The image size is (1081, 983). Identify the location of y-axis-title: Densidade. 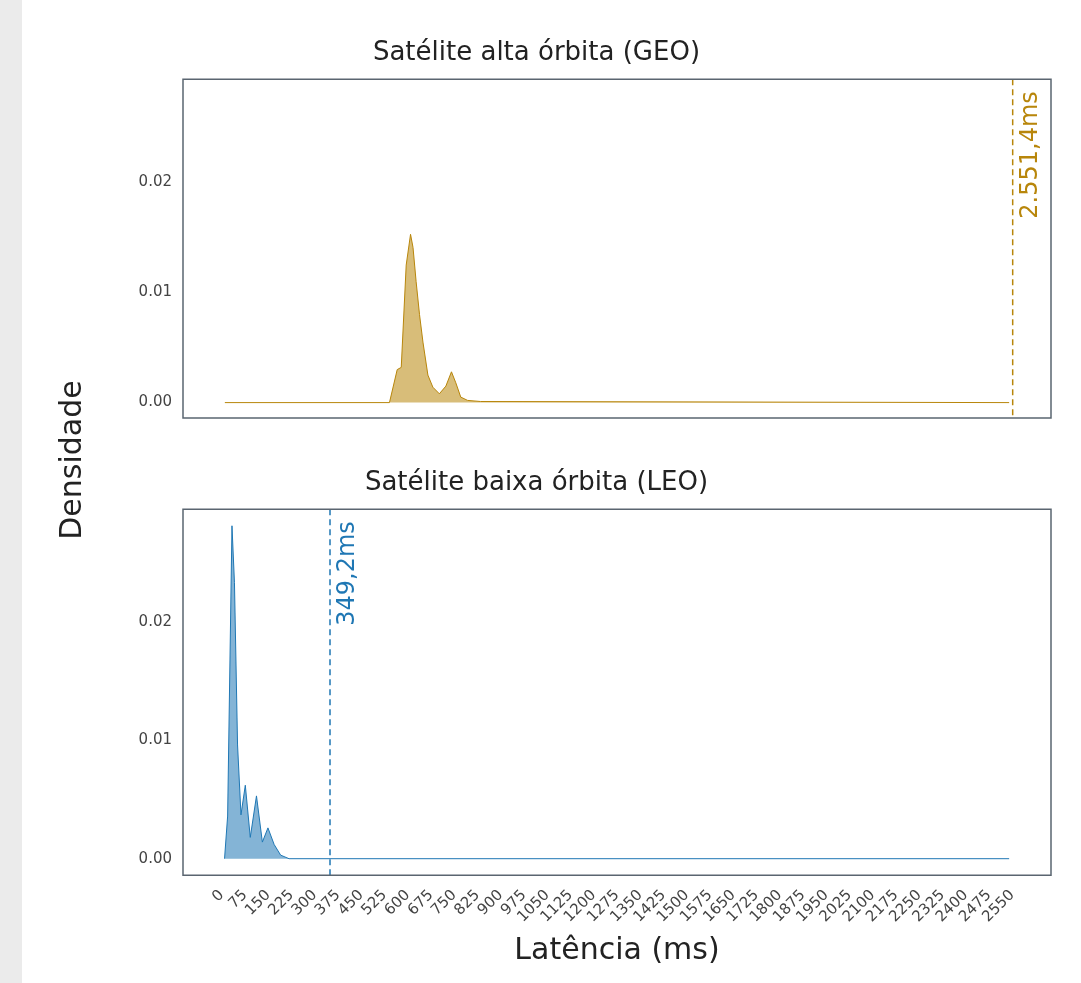
(70, 460).